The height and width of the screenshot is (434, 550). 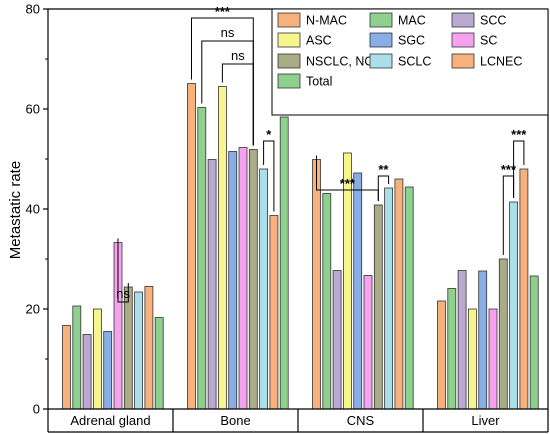 What do you see at coordinates (222, 248) in the screenshot?
I see `bar-asc-bone` at bounding box center [222, 248].